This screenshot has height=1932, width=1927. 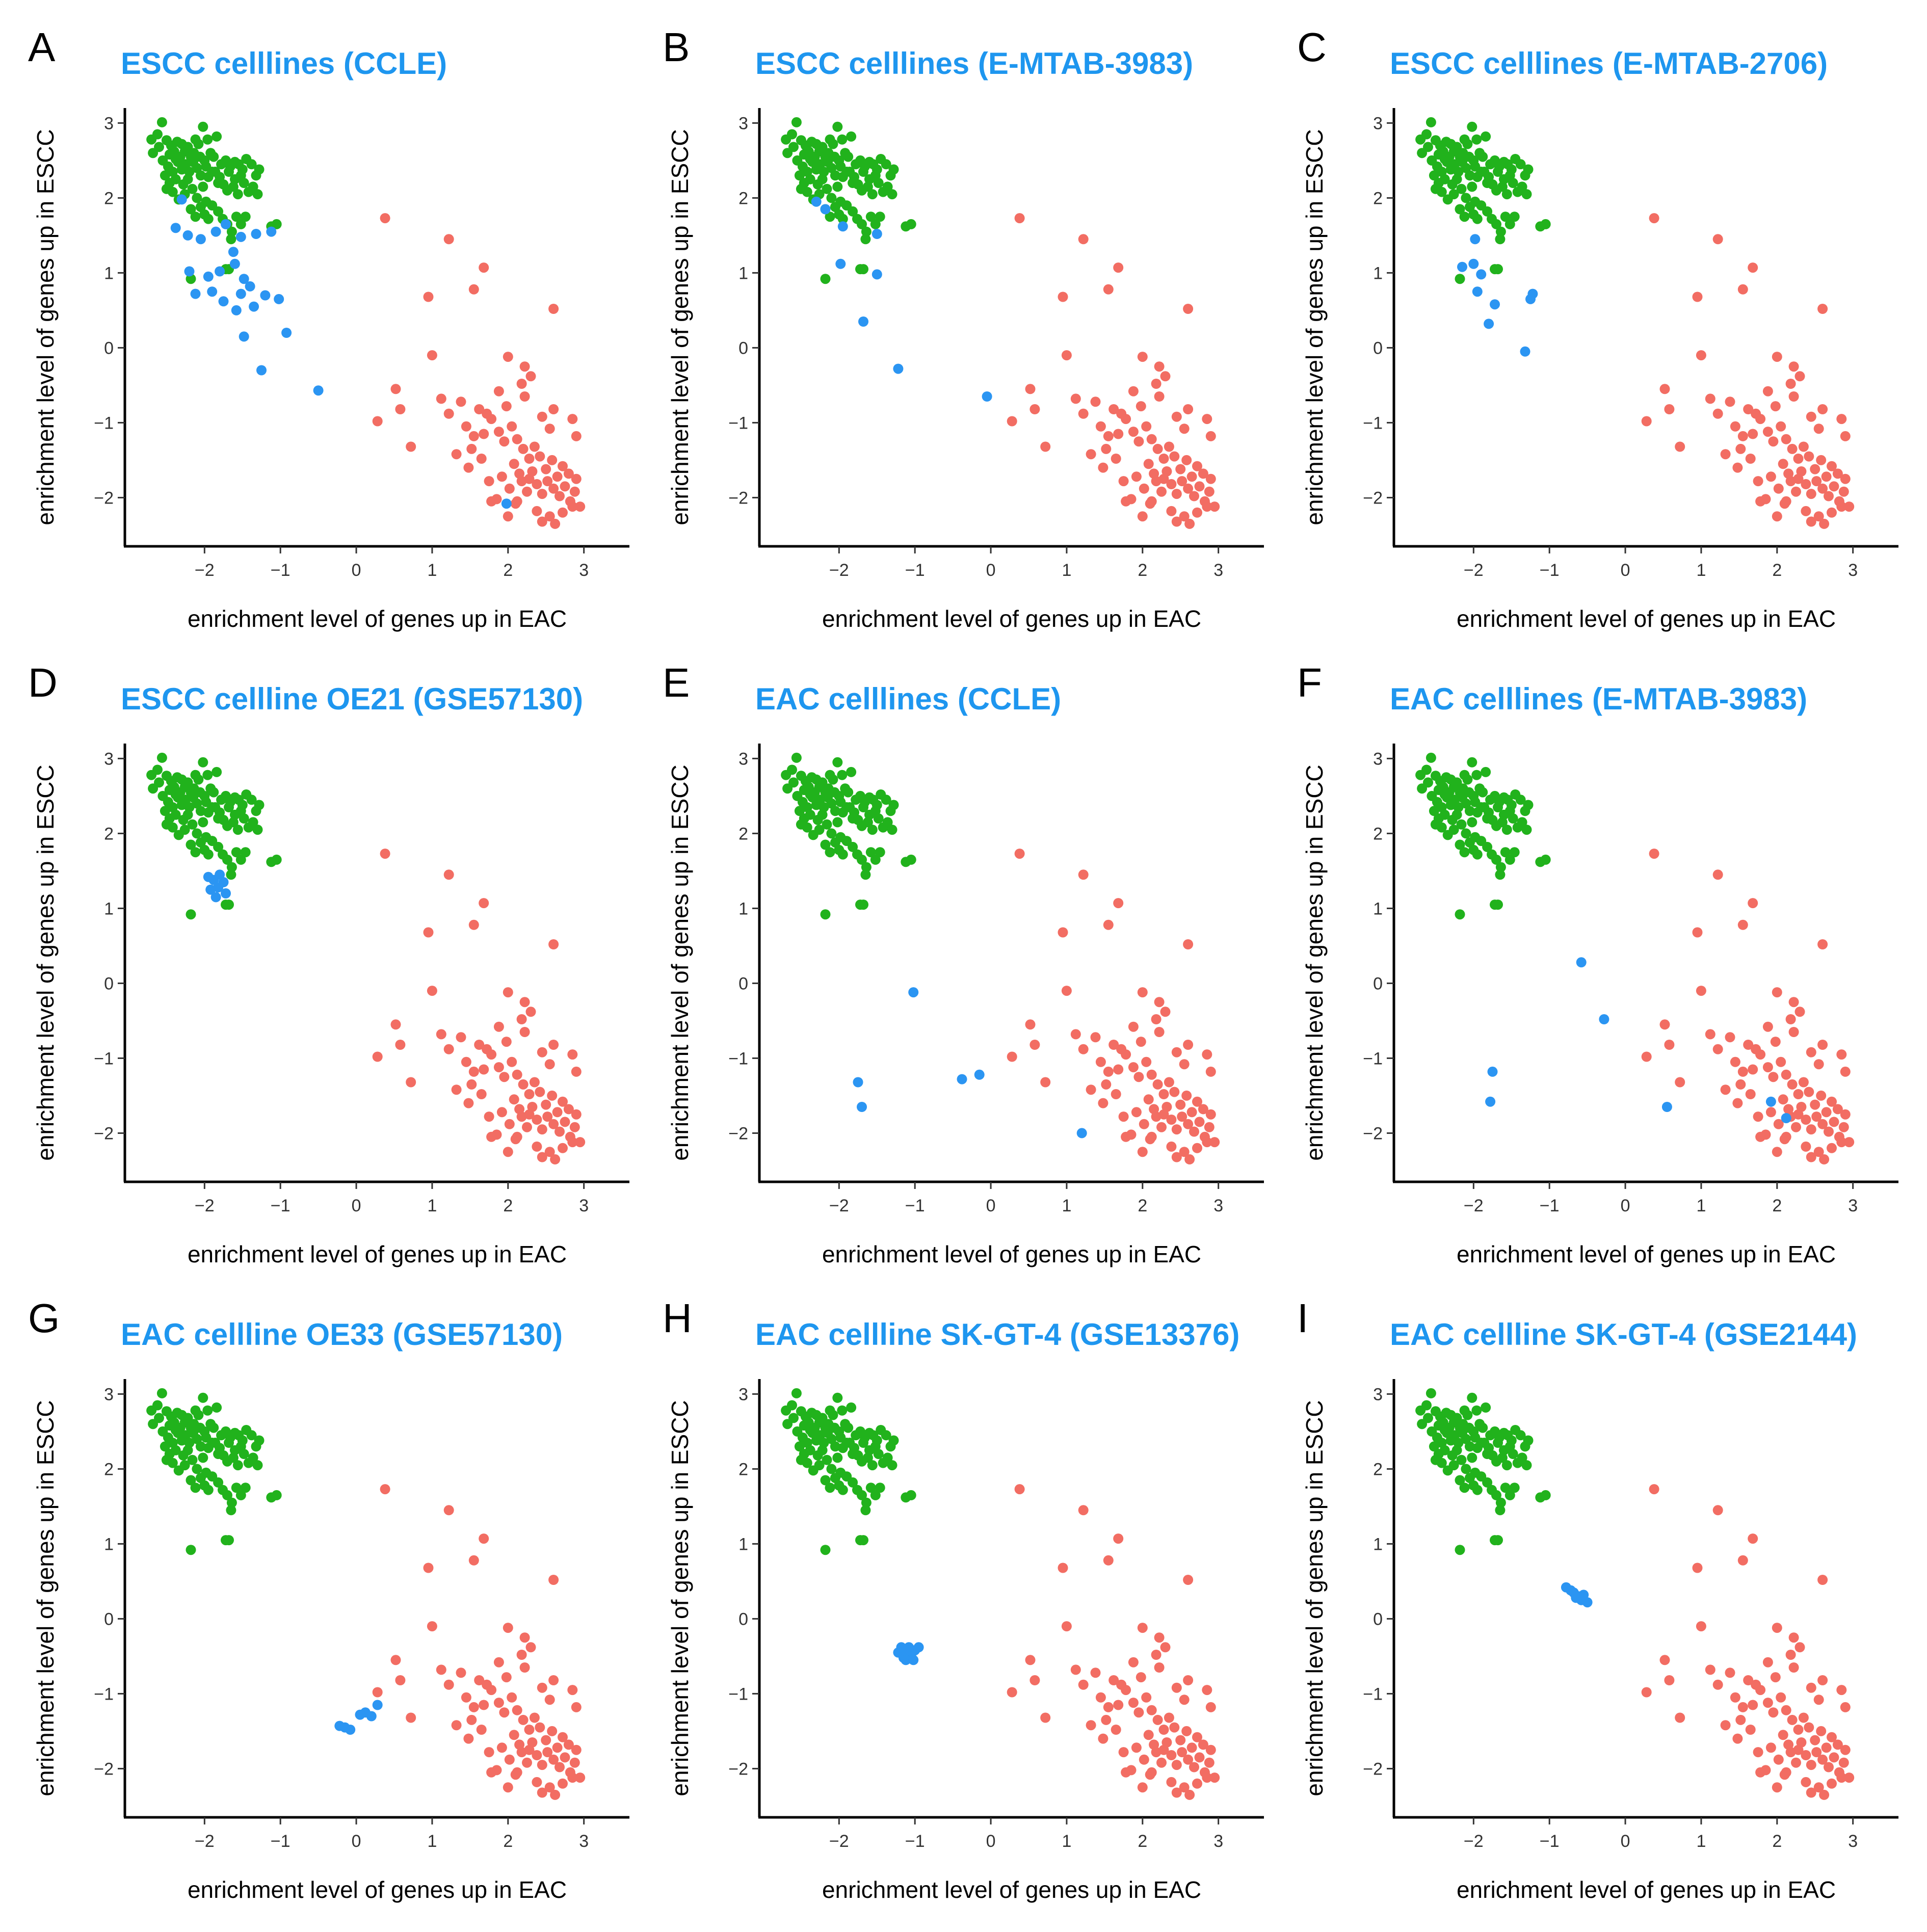 I want to click on y-tick-label: 2, so click(x=109, y=1470).